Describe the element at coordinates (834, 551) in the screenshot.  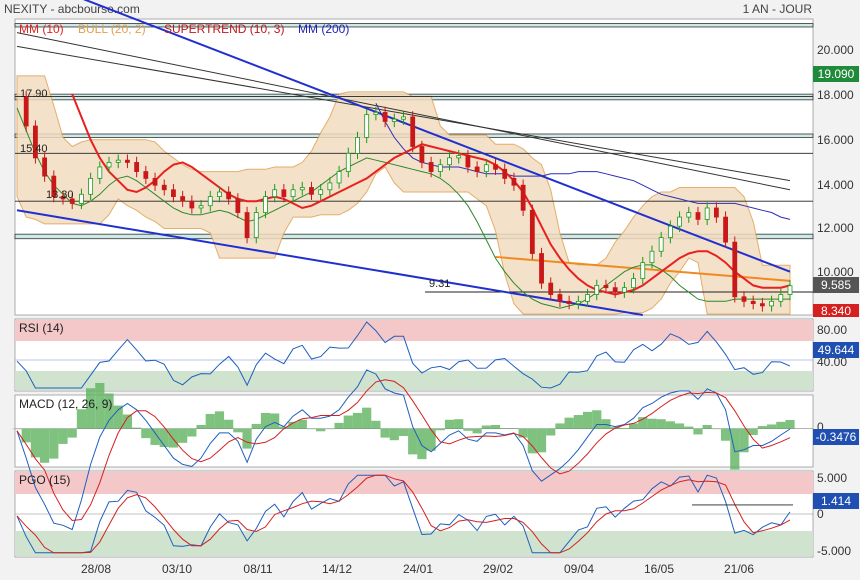
I see `pgo-tick-neg5: -5.000` at that location.